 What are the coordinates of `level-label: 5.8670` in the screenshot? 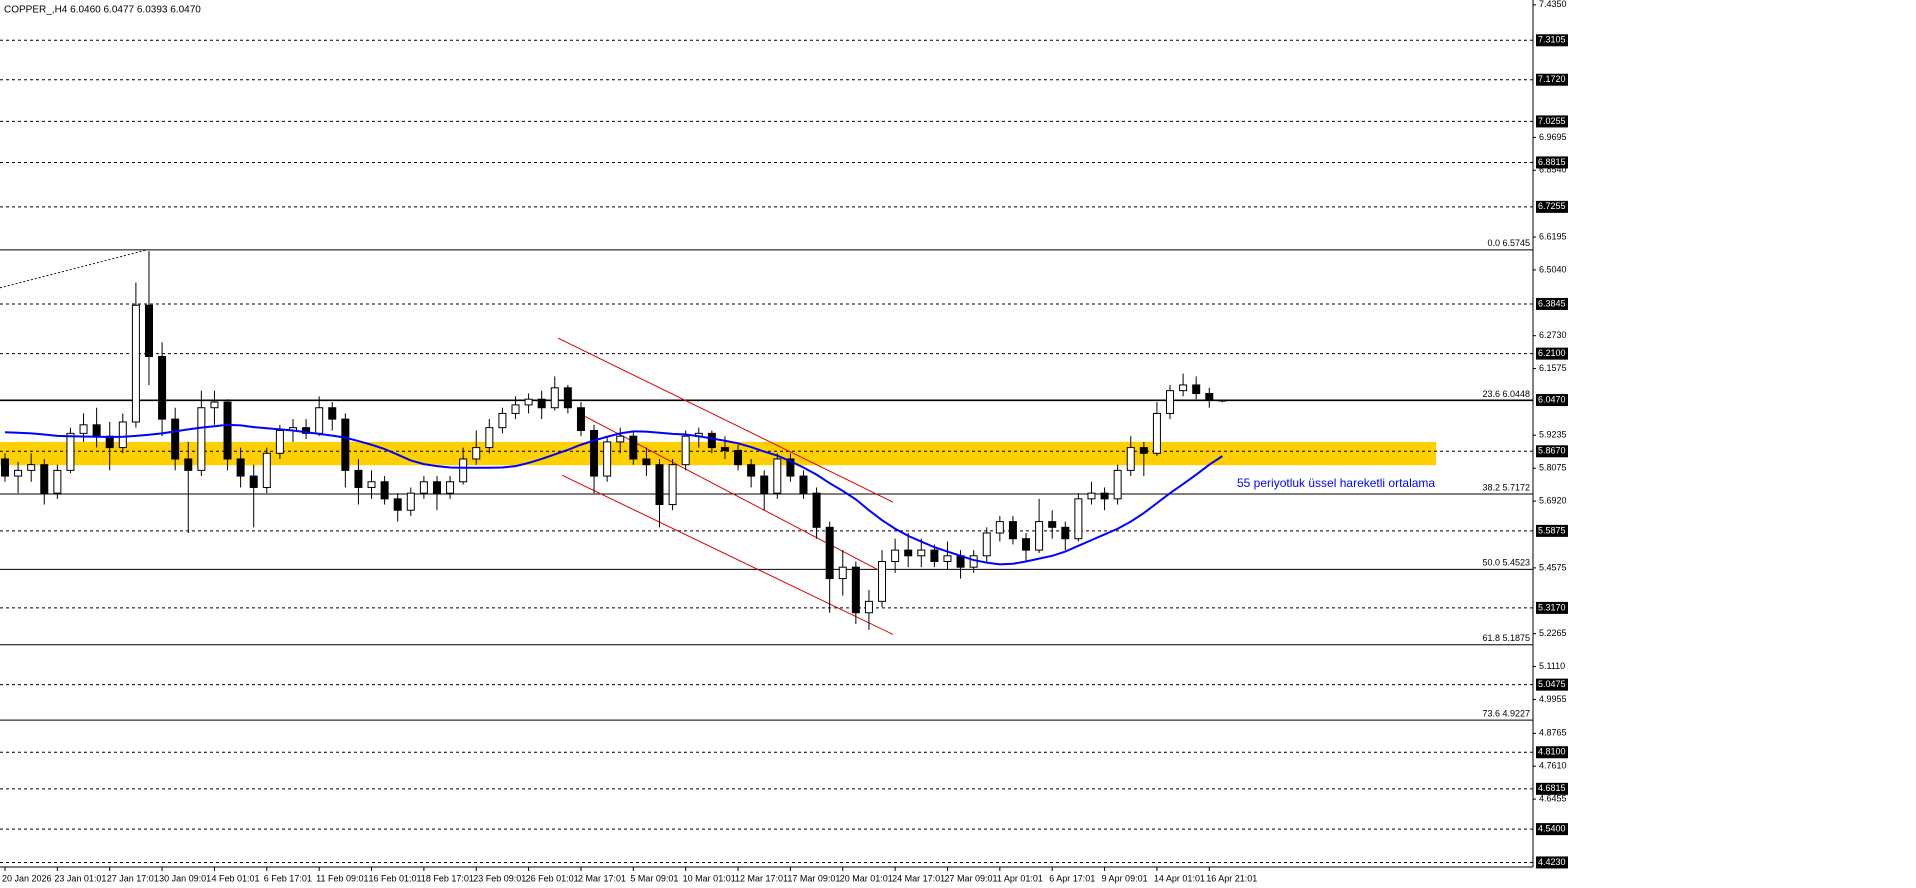 It's located at (1552, 451).